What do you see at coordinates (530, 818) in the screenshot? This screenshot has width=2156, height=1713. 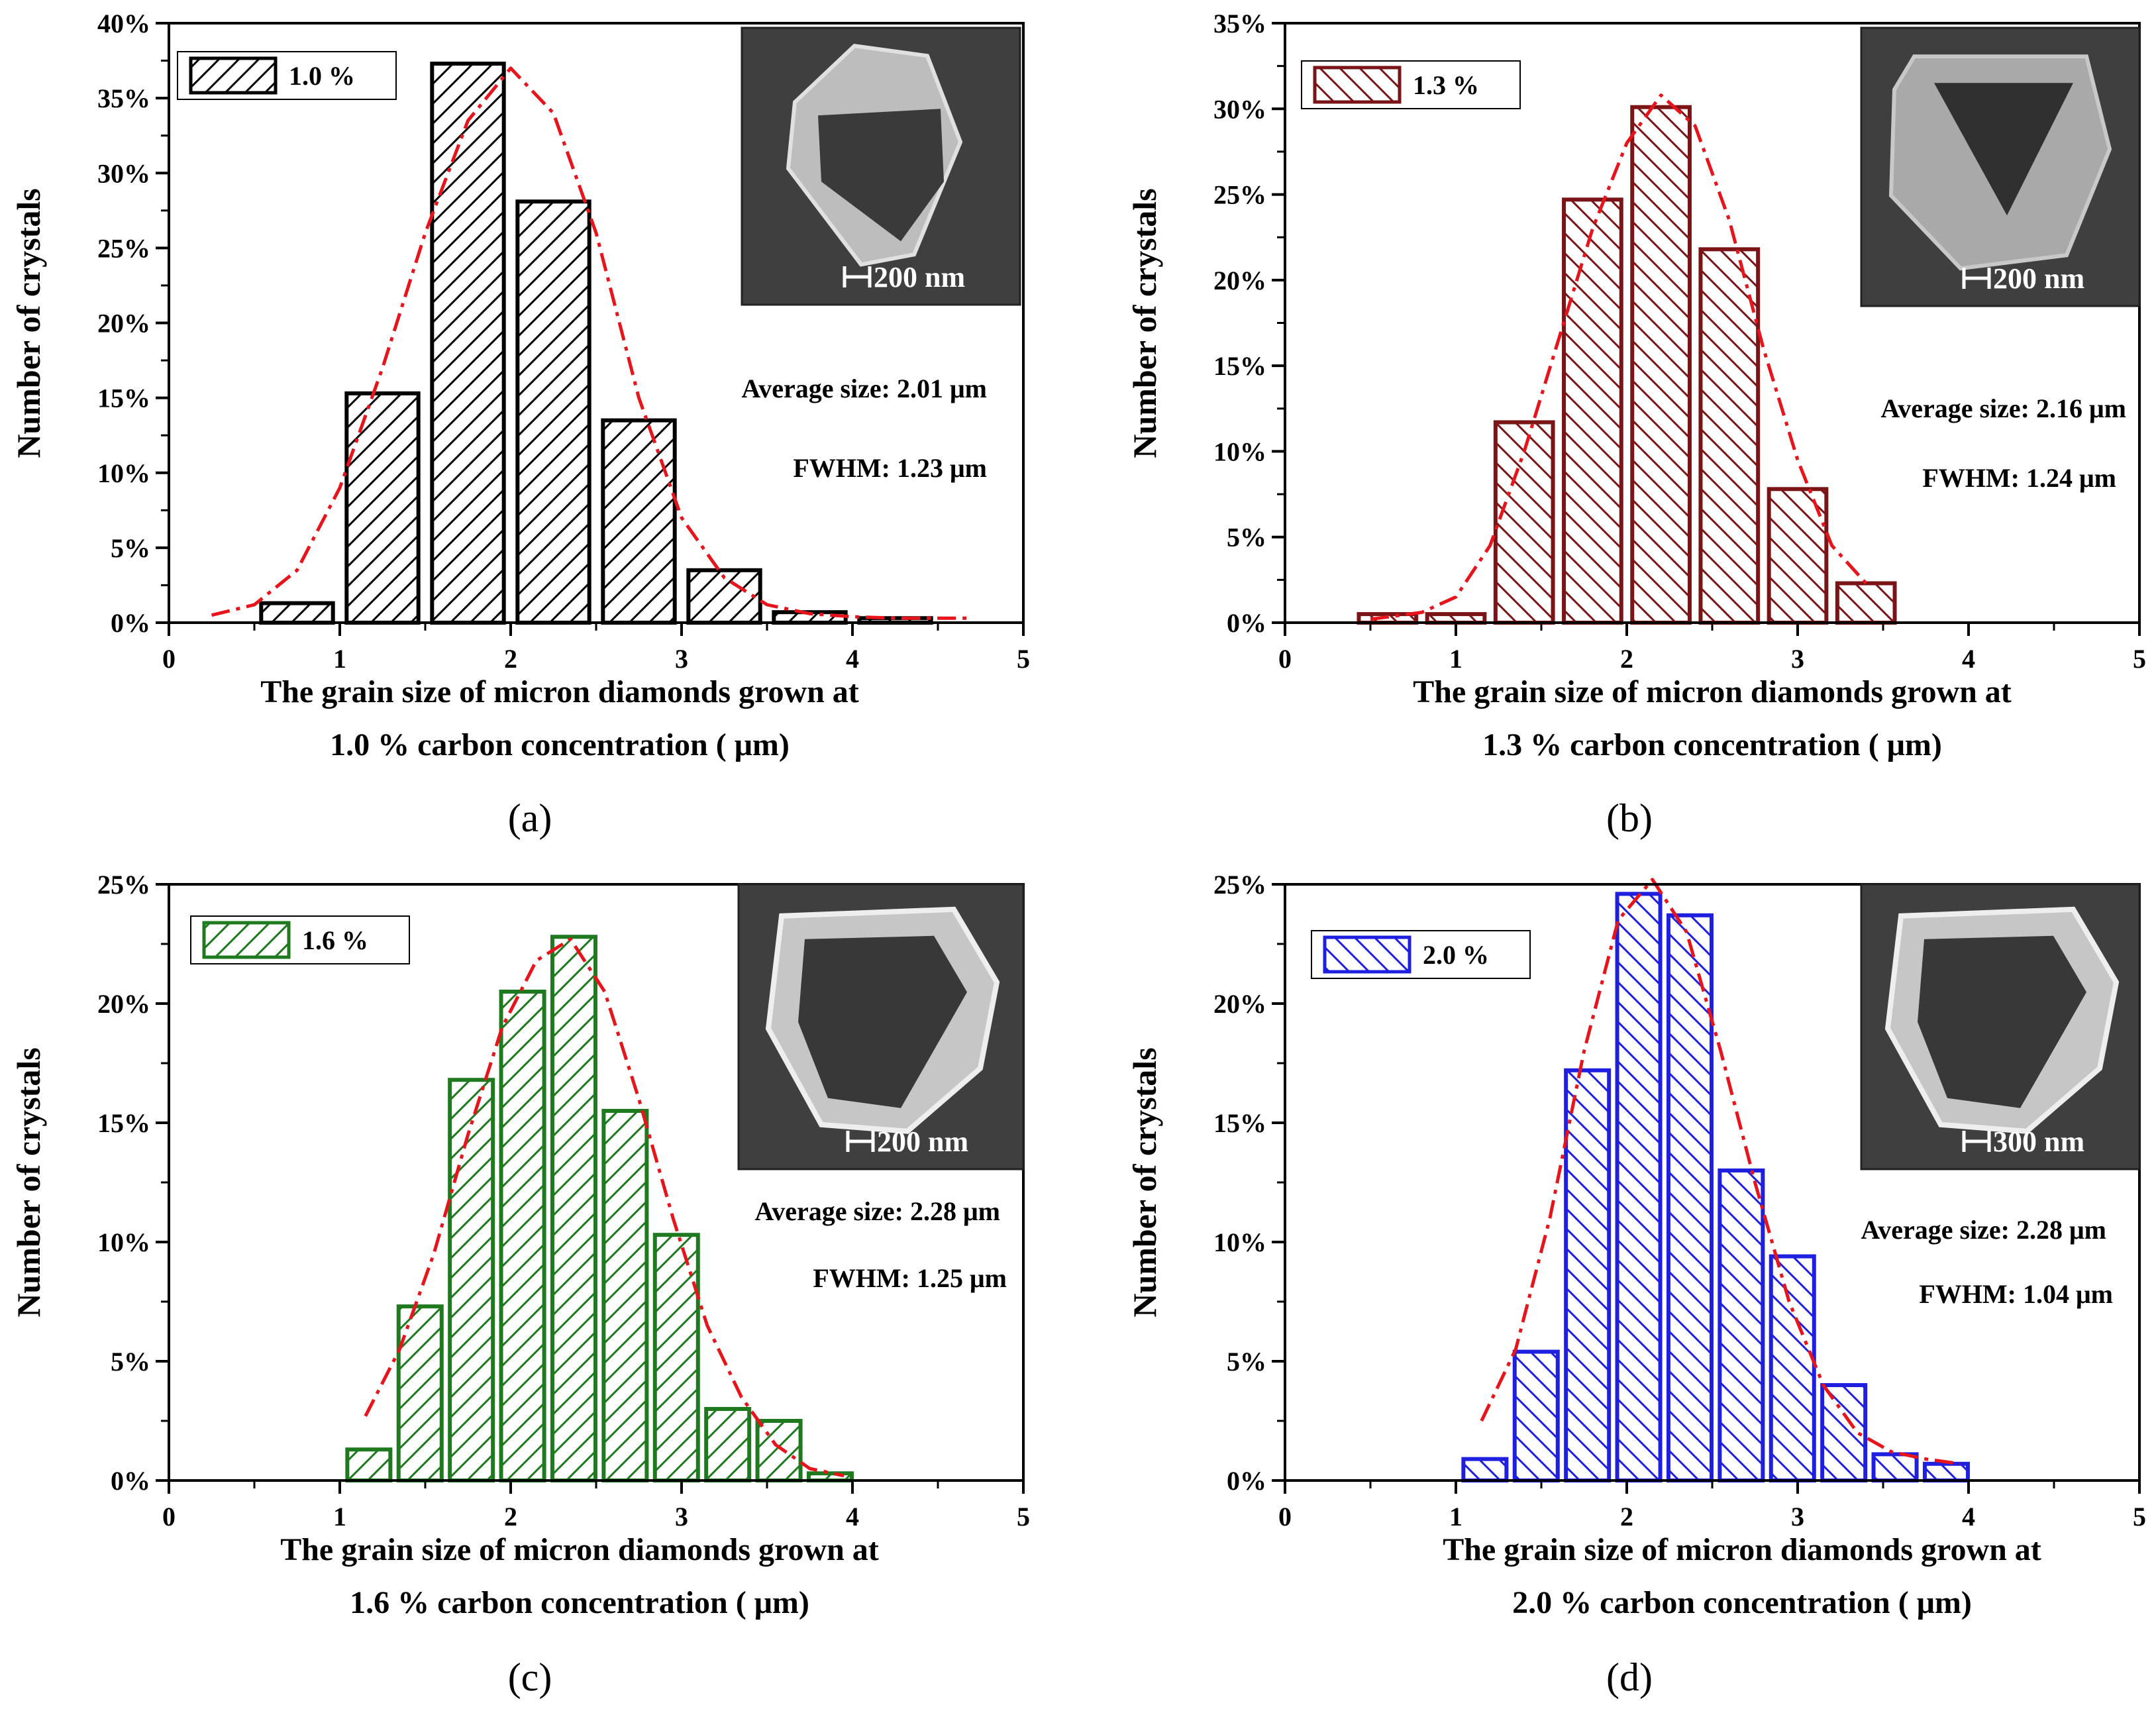 I see `panel-label: (a)` at bounding box center [530, 818].